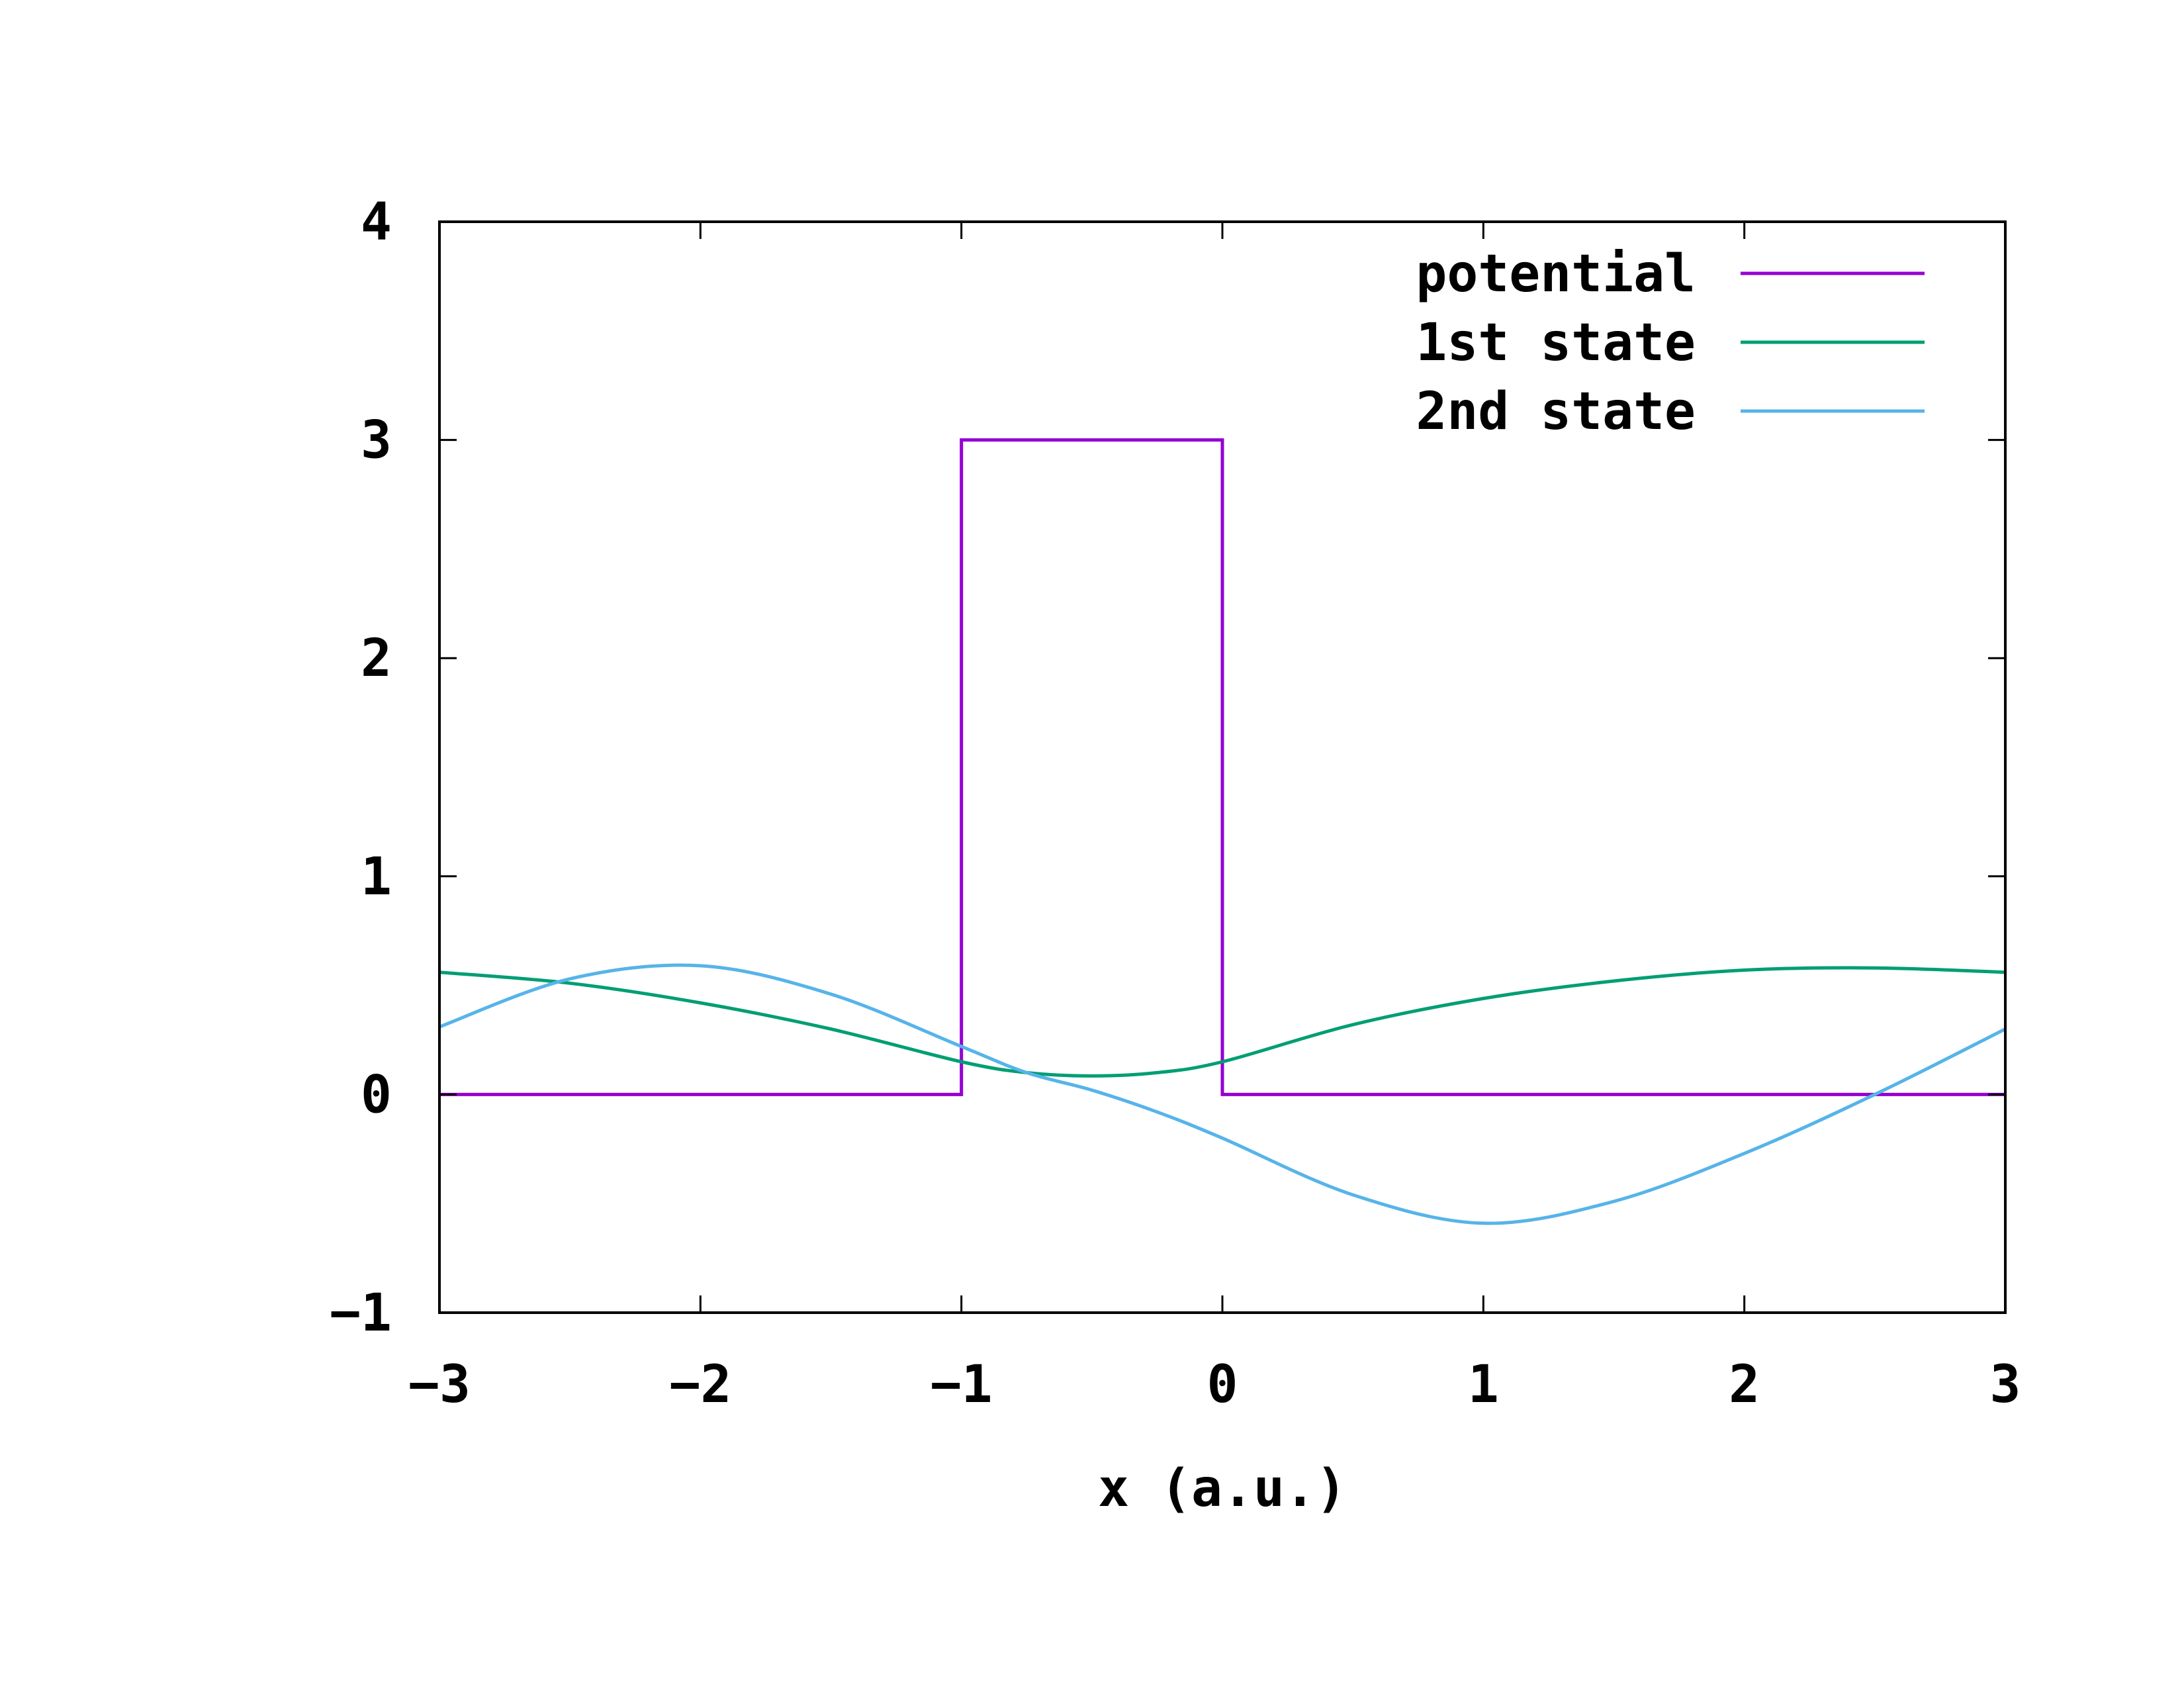  What do you see at coordinates (376, 1095) in the screenshot?
I see `y-tick-label: 0` at bounding box center [376, 1095].